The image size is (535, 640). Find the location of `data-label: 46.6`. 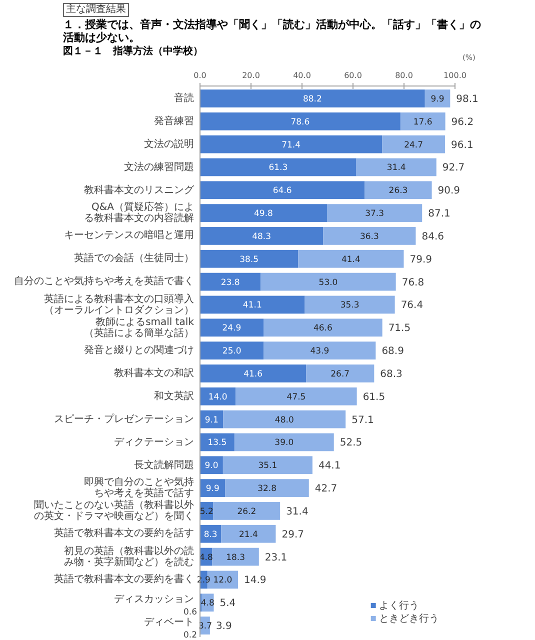

data-label: 46.6 is located at coordinates (322, 329).